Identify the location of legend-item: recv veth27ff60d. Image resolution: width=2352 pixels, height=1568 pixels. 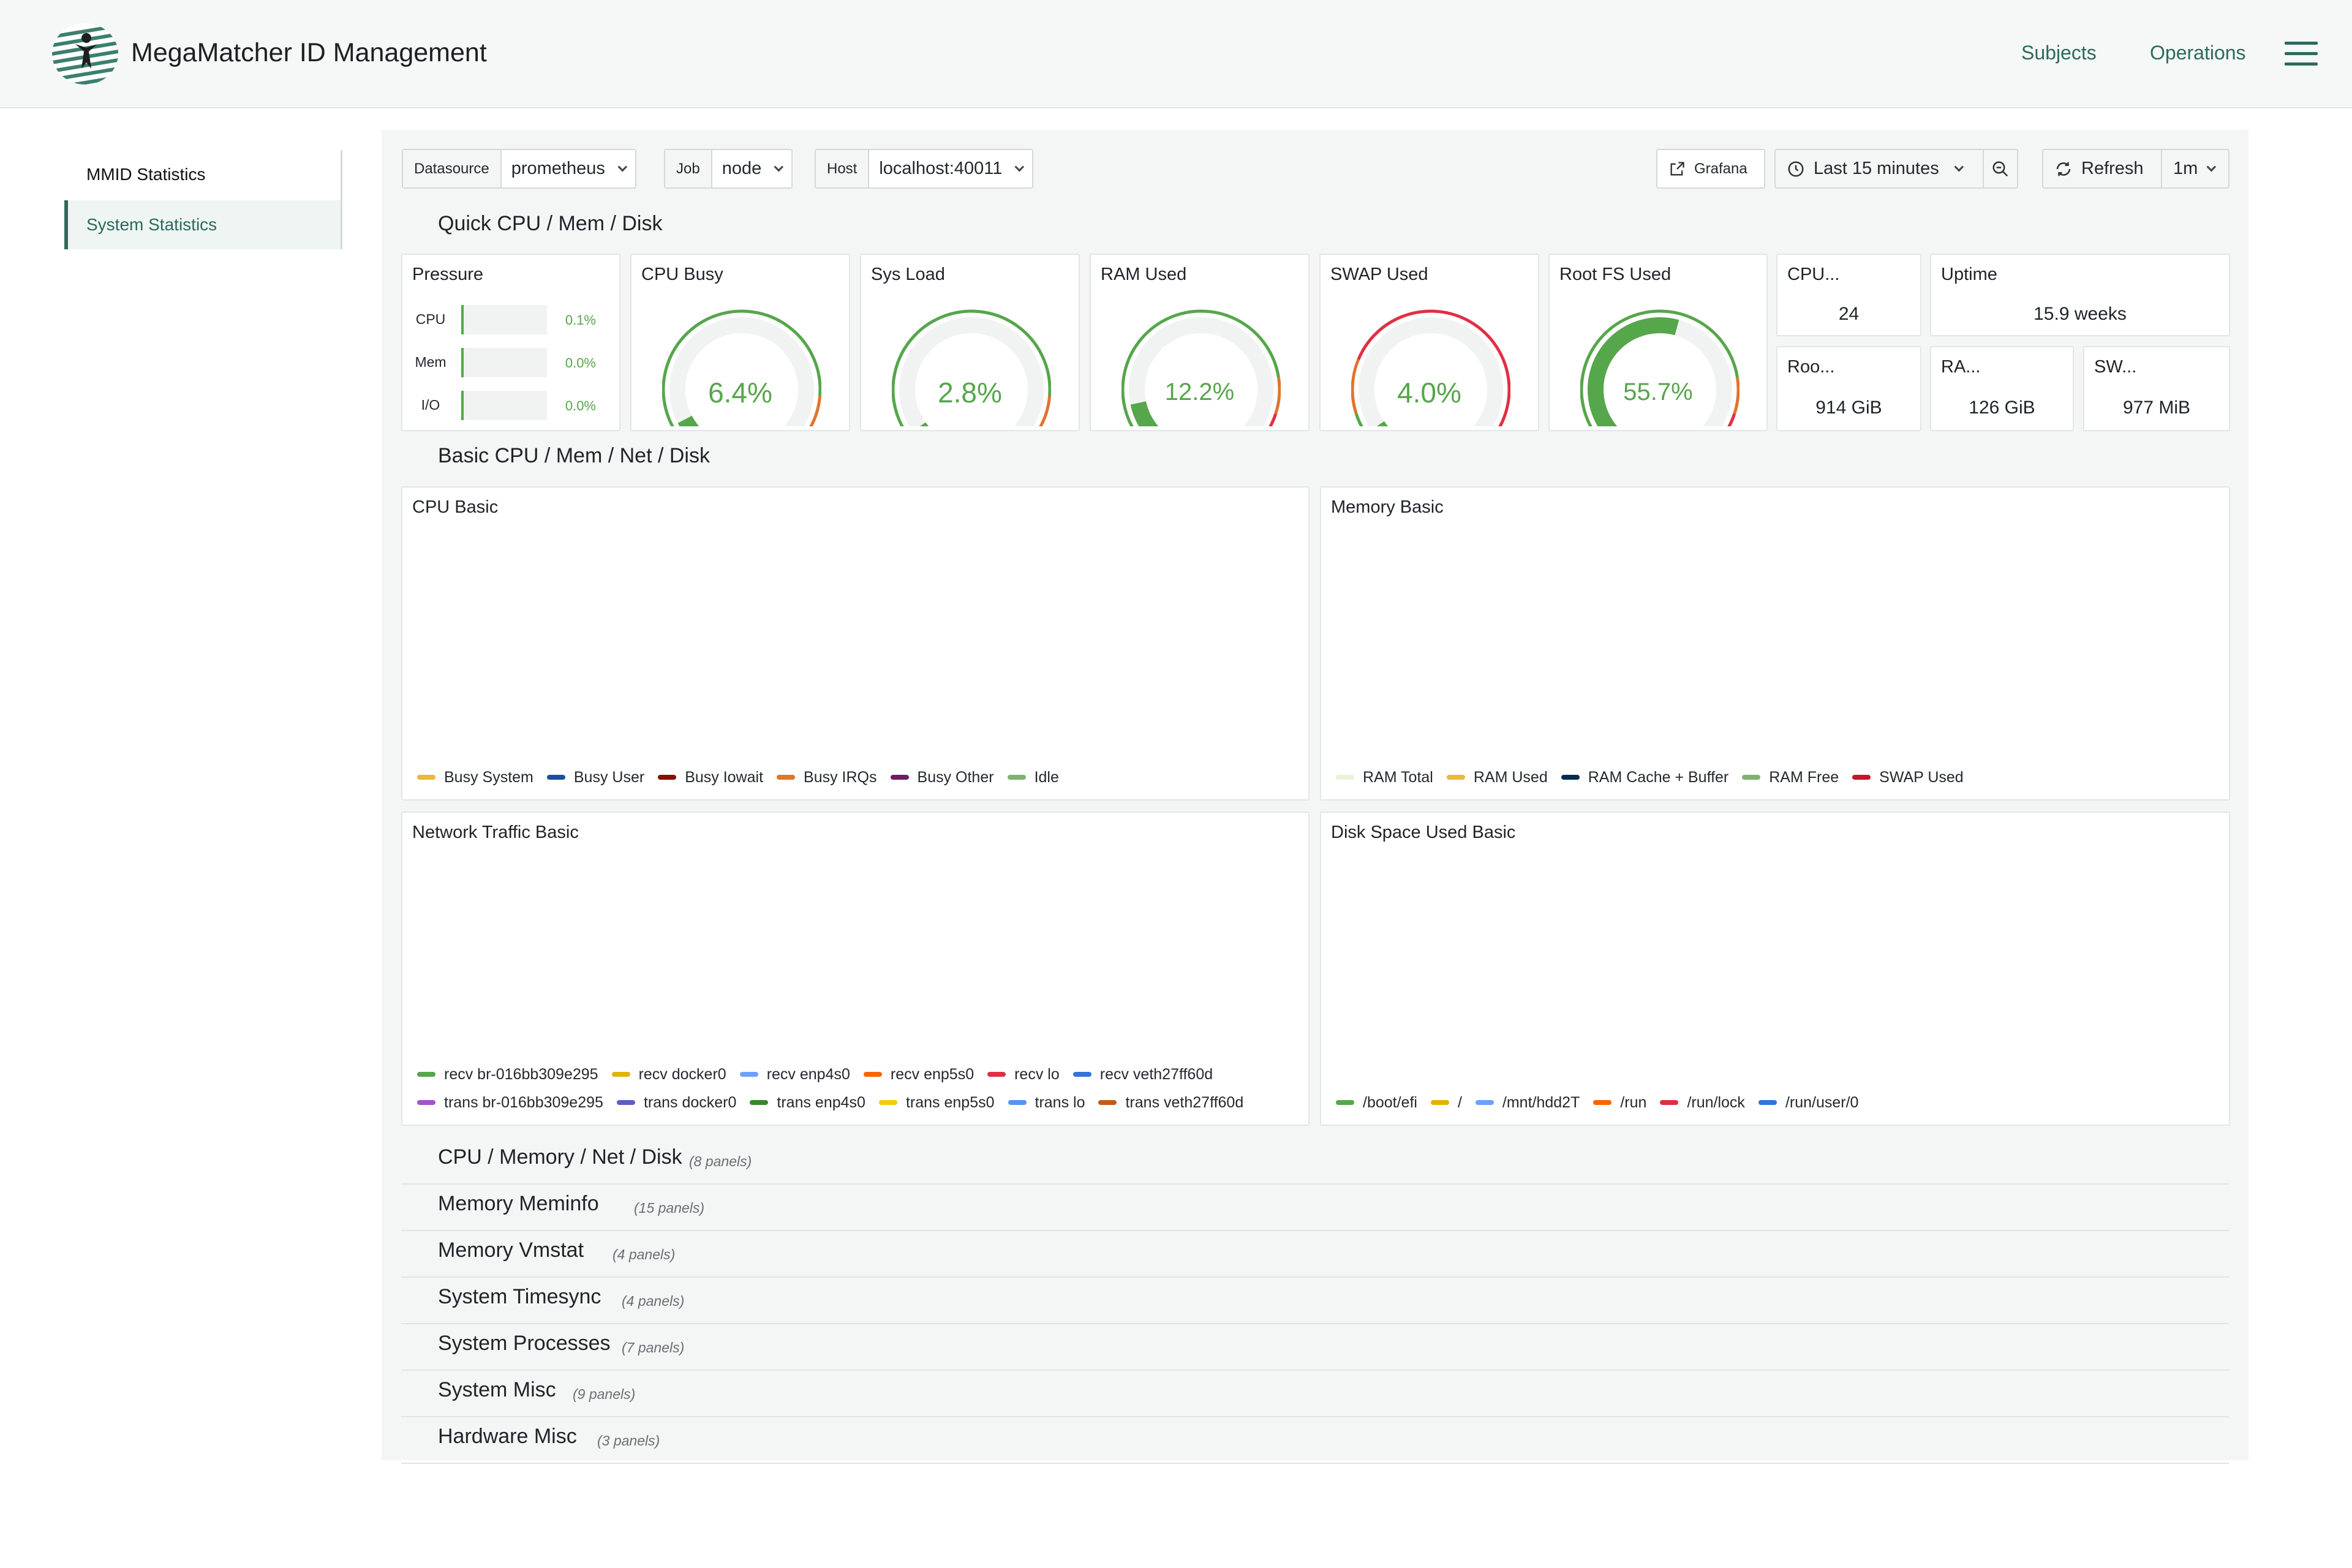
(1142, 1074).